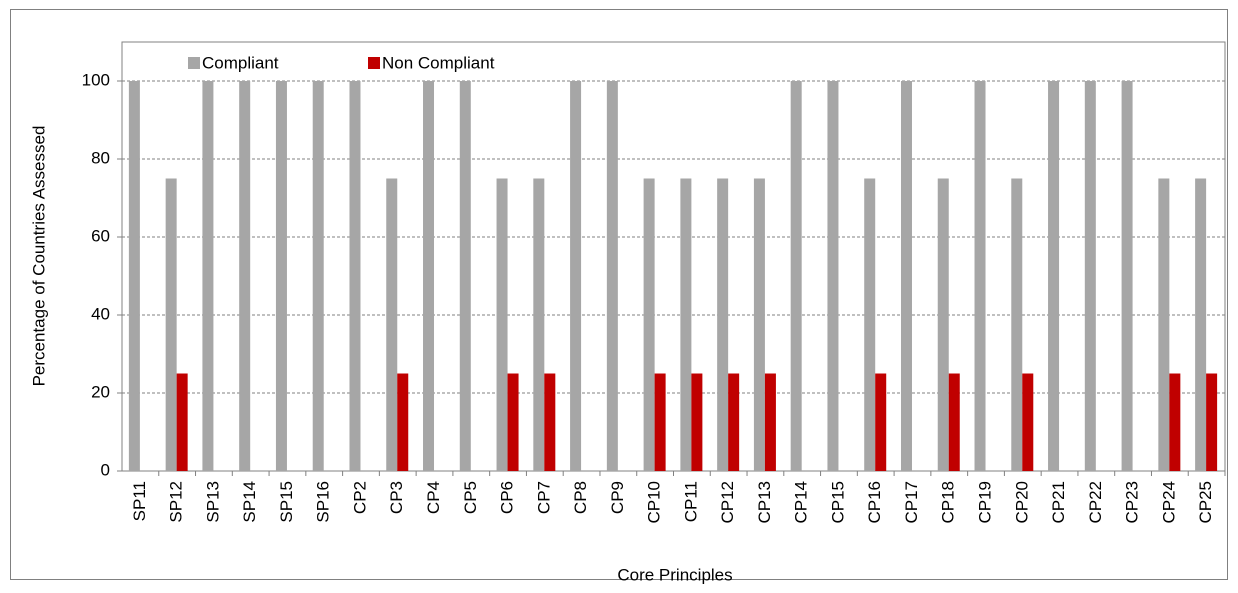 This screenshot has height=593, width=1238. I want to click on x-tick-label: CP14, so click(801, 502).